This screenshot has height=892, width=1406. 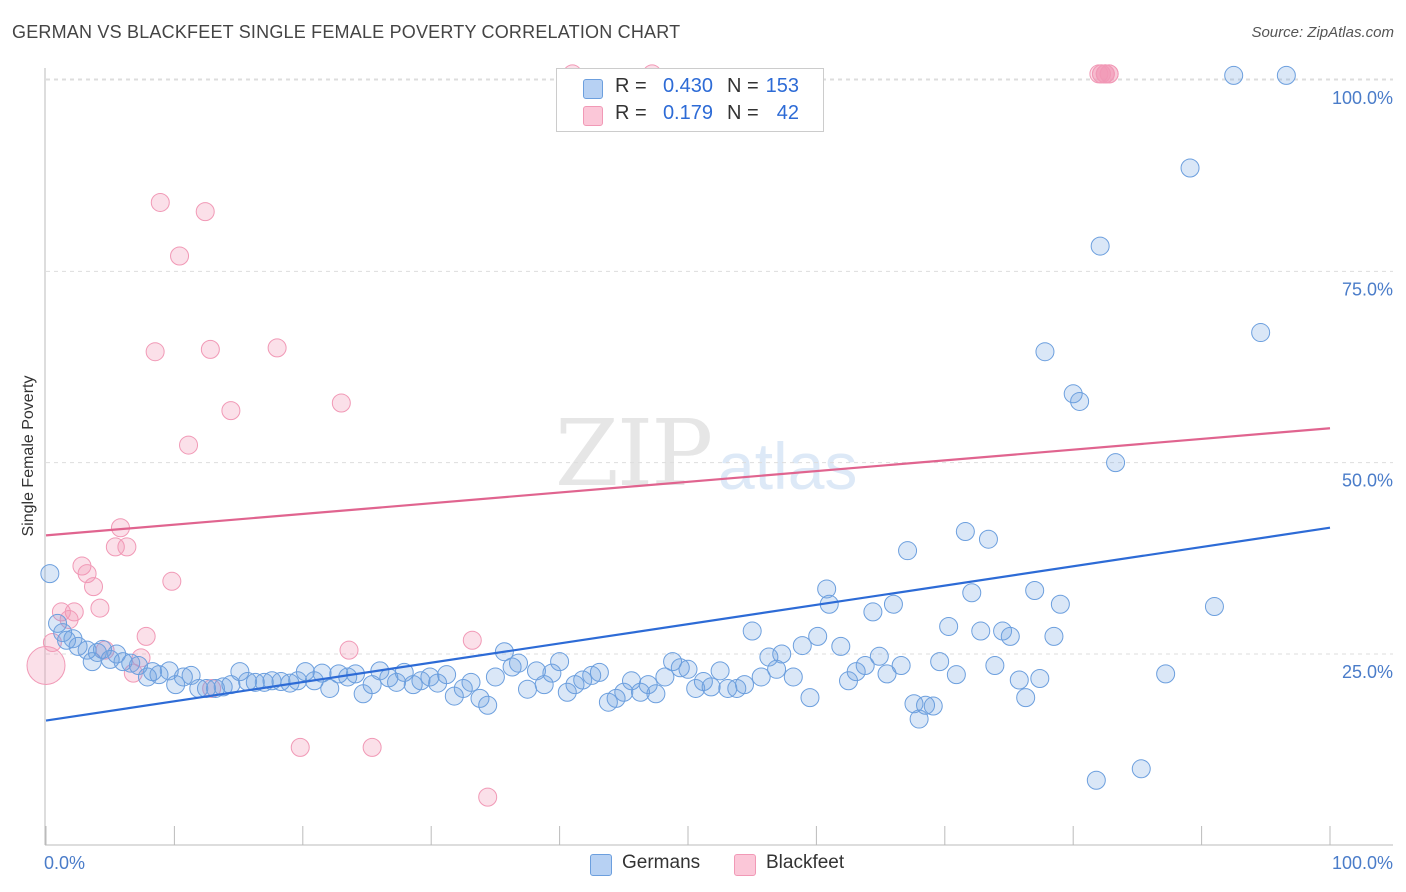 I want to click on legend-row-blackfeet: R = 0.179 N = 42, so click(x=690, y=115).